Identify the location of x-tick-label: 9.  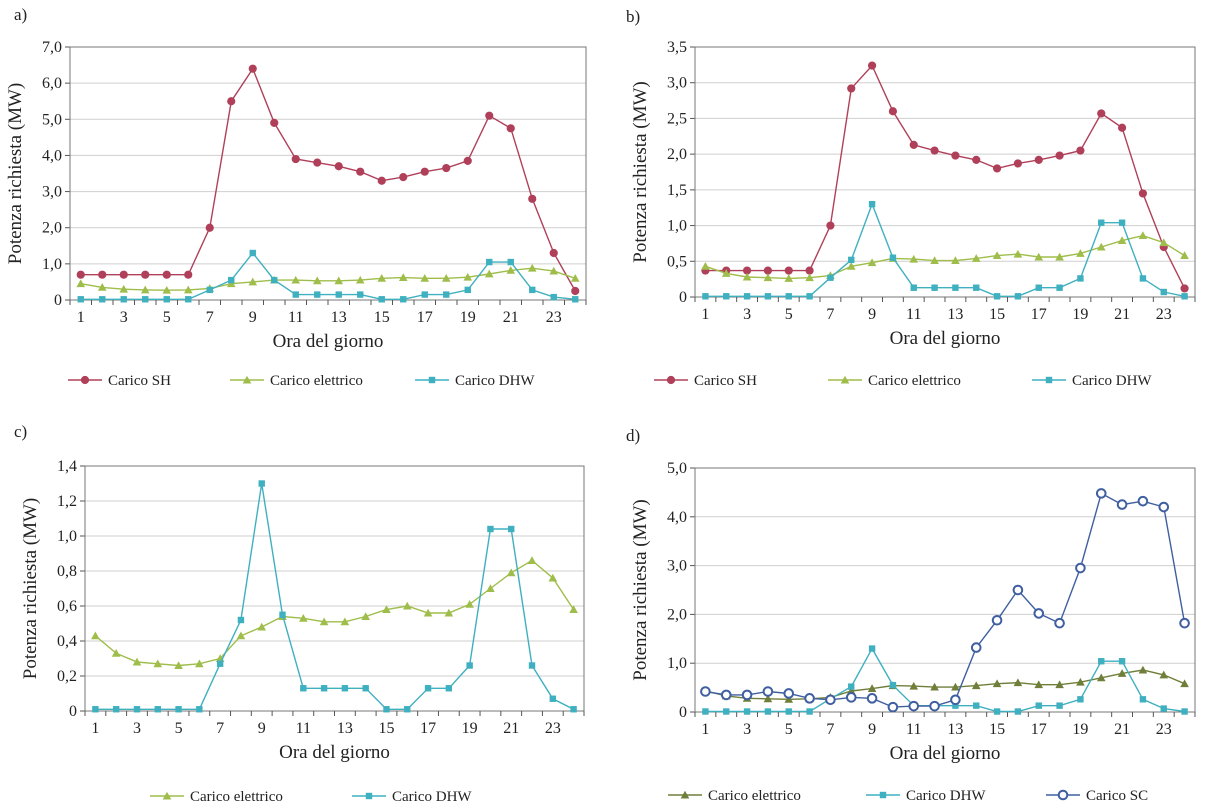
(262, 728).